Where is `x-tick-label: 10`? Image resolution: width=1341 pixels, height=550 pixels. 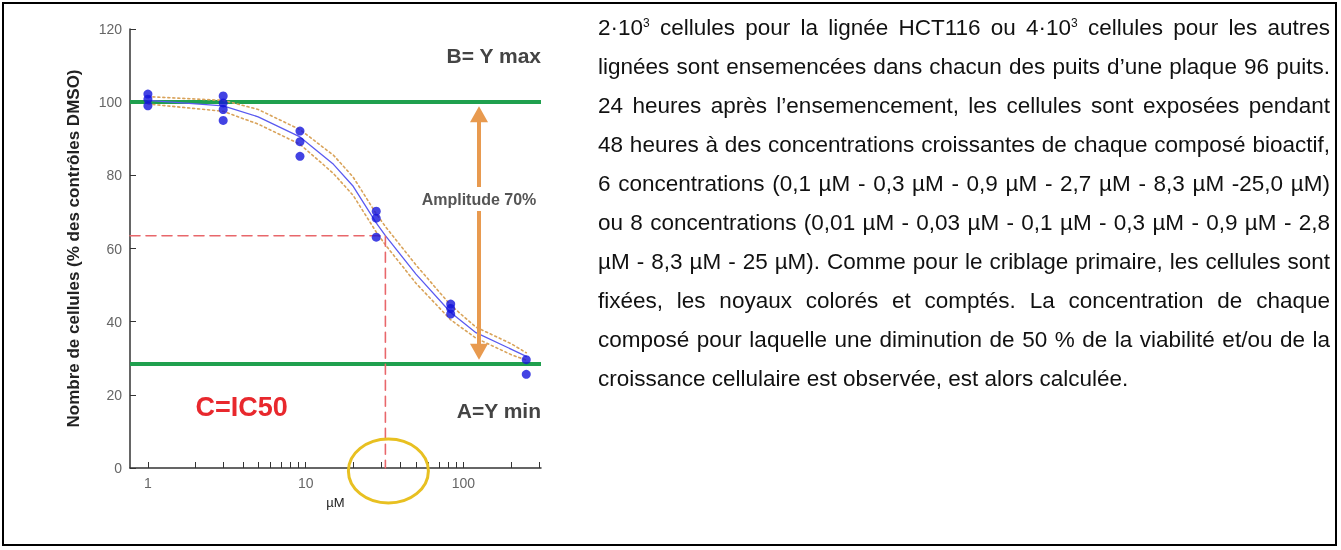
x-tick-label: 10 is located at coordinates (305, 483).